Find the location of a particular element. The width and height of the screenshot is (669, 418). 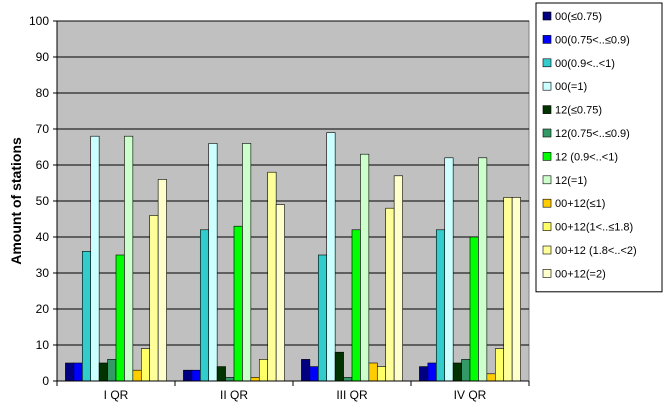

legend-box is located at coordinates (599, 147).